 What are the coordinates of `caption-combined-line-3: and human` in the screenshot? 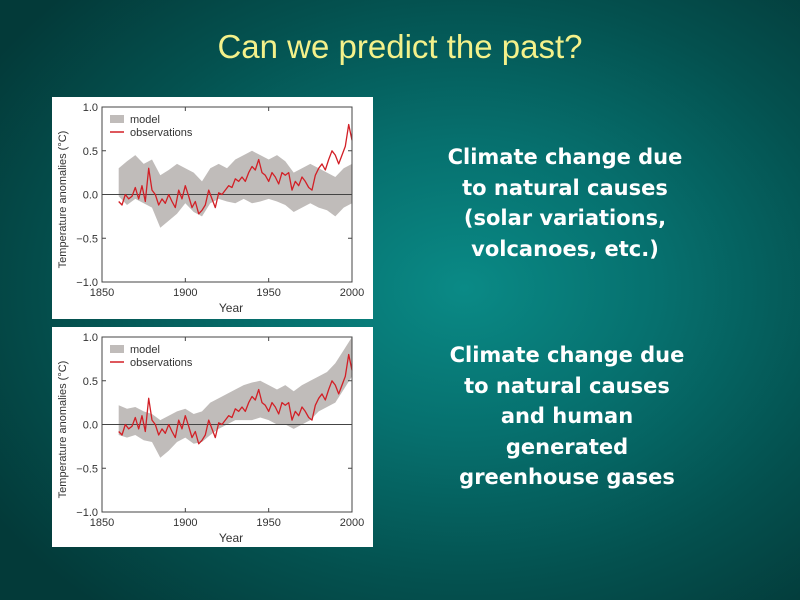 It's located at (567, 416).